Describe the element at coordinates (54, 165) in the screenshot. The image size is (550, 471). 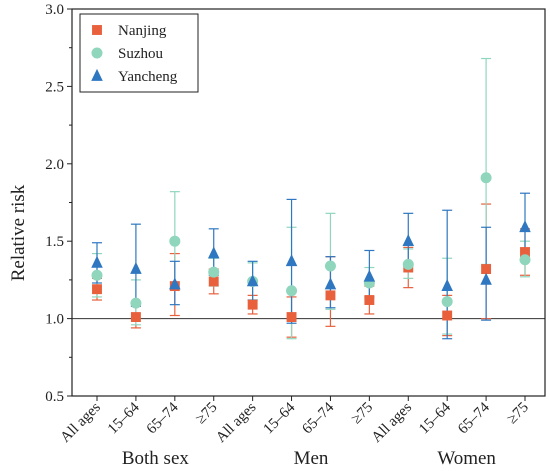
I see `y-tick-label: 2.0` at that location.